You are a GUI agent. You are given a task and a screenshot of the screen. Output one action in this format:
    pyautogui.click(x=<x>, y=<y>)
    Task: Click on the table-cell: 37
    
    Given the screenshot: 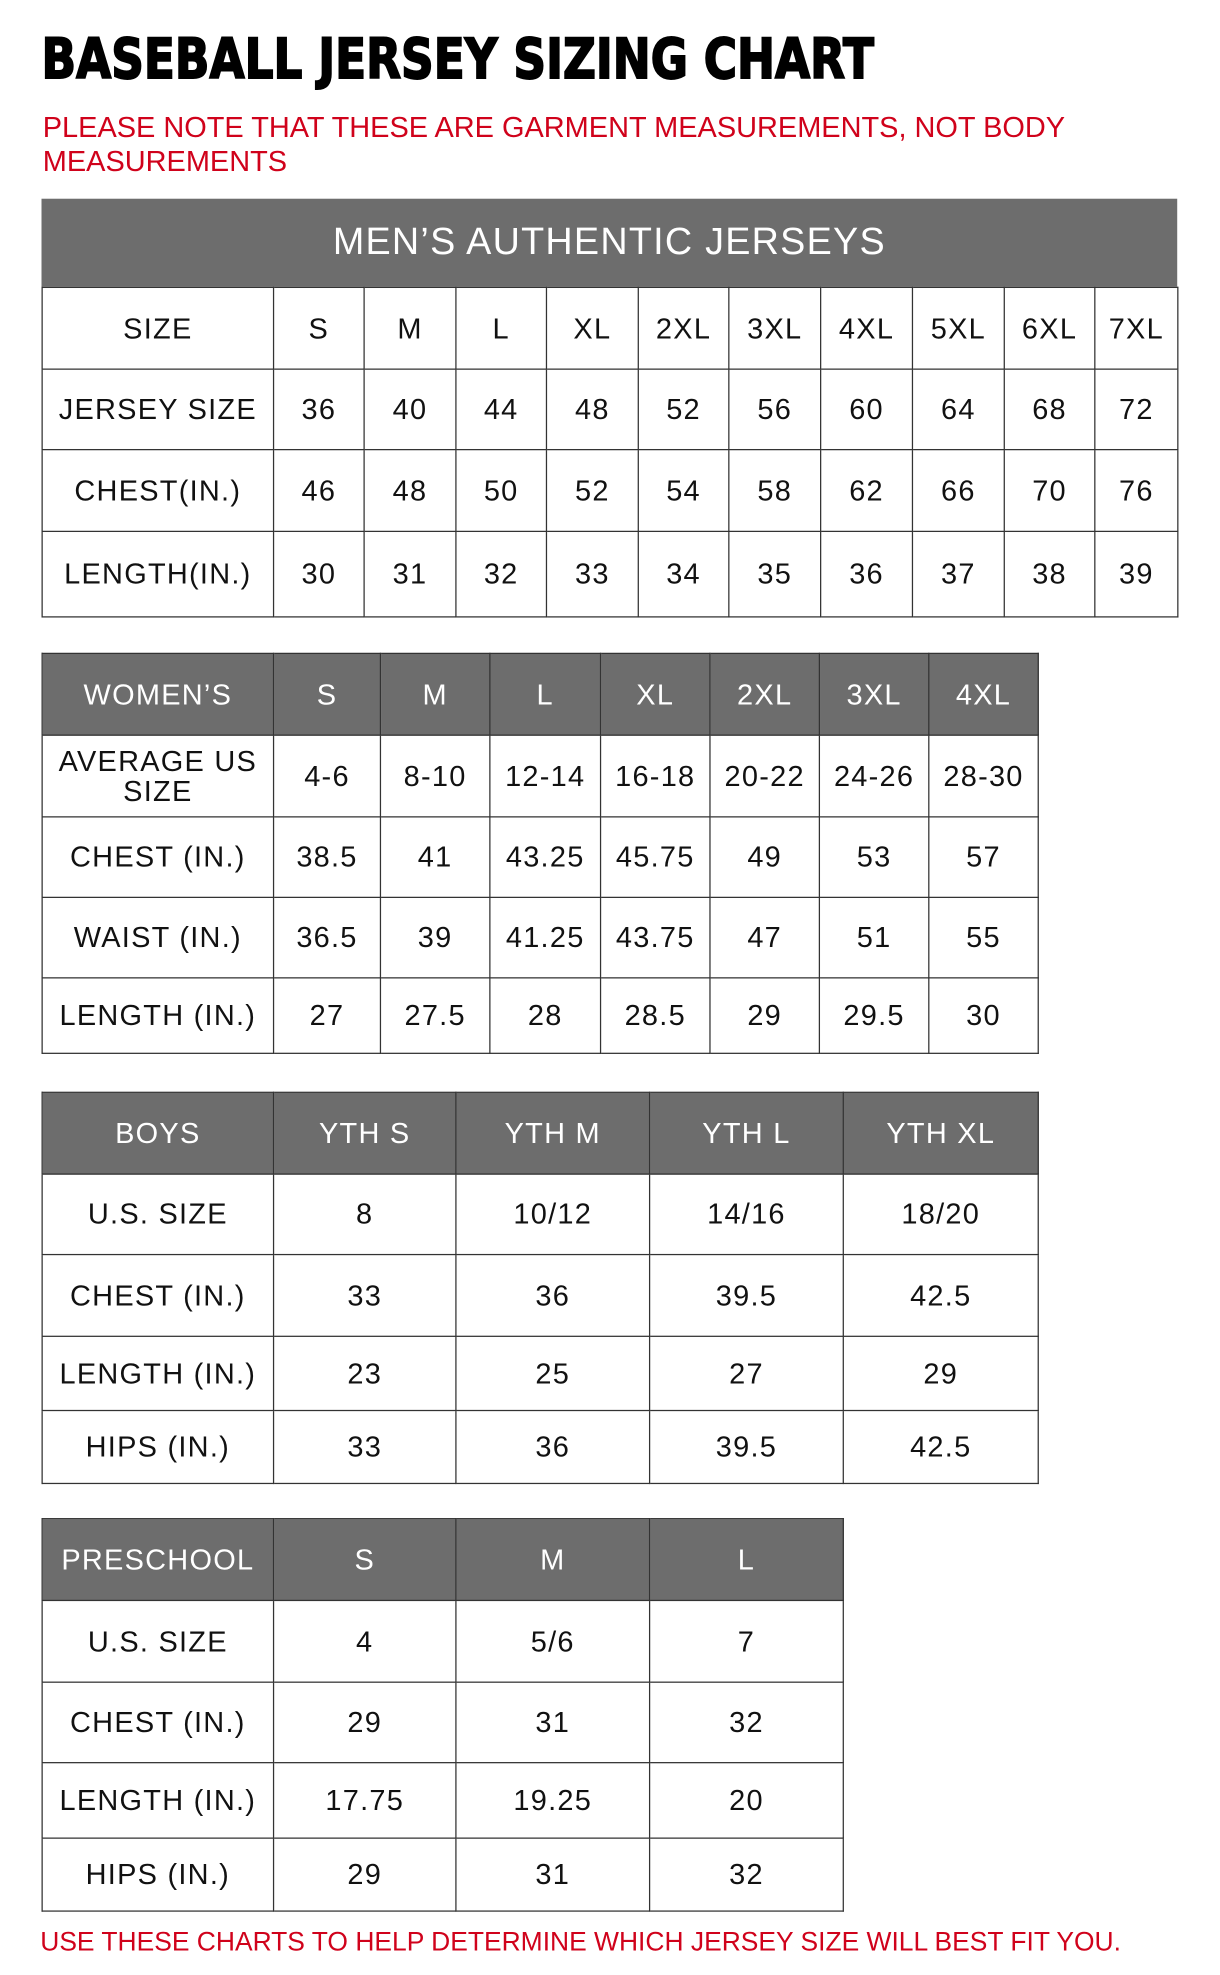 What is the action you would take?
    pyautogui.click(x=958, y=574)
    